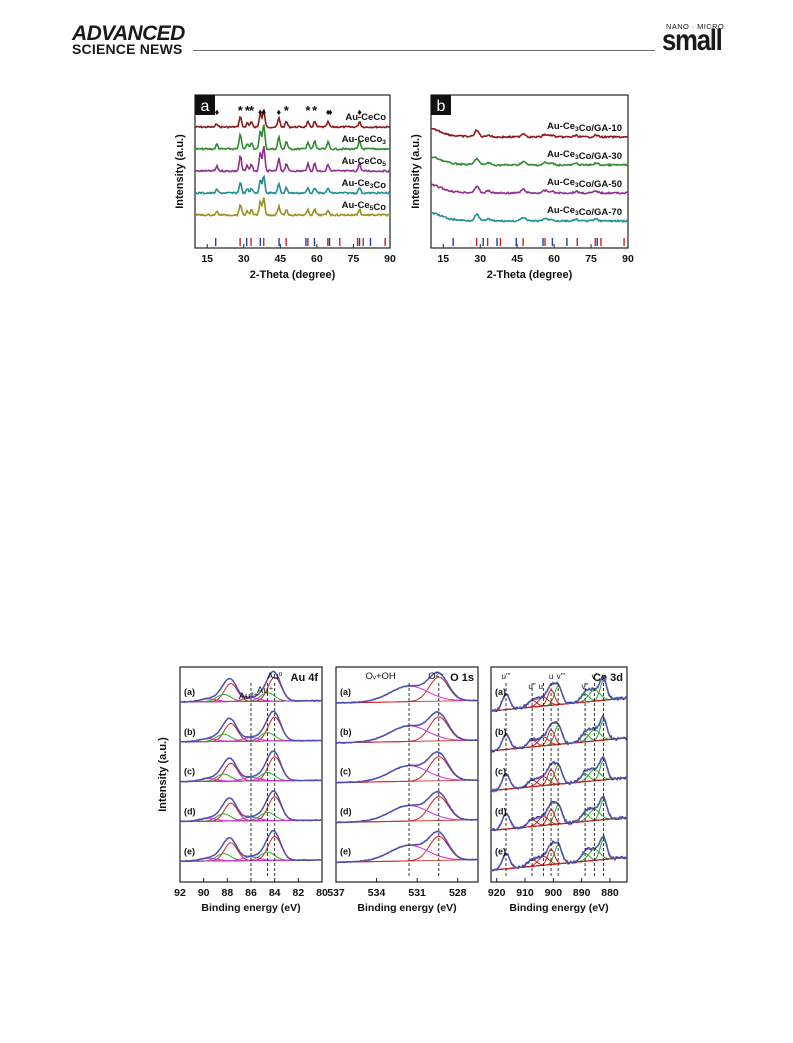 The height and width of the screenshot is (1043, 793). I want to click on x-tick-label: 920, so click(497, 893).